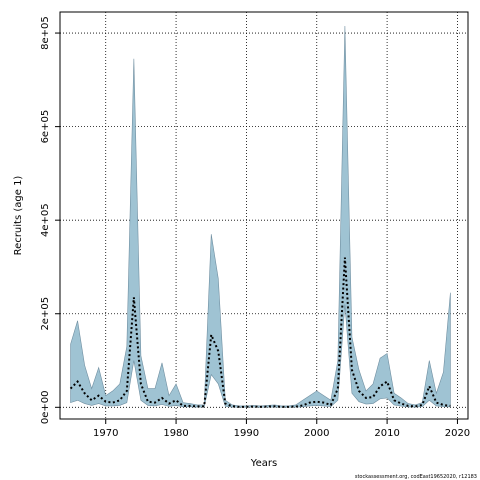 This screenshot has width=480, height=480. Describe the element at coordinates (45, 127) in the screenshot. I see `y-tick-label: 6e+05` at that location.